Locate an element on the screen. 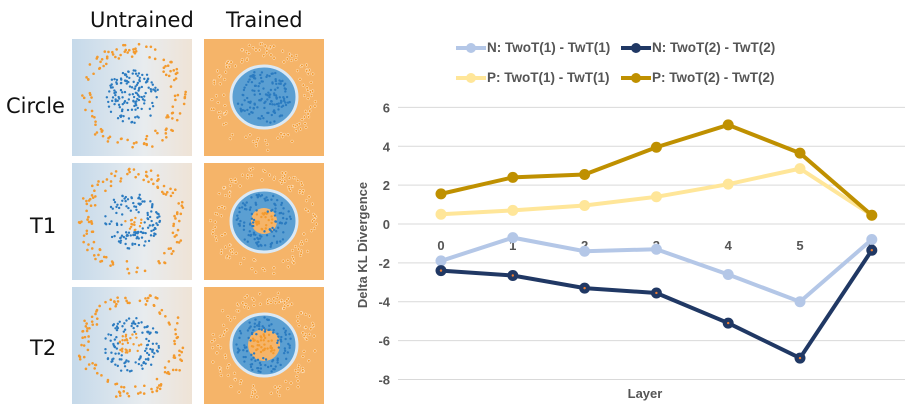  row-label-t1: T1 is located at coordinates (43, 226).